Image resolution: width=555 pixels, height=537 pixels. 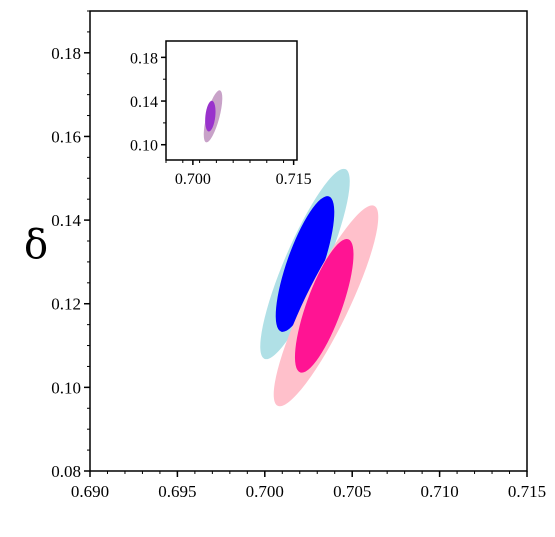 What do you see at coordinates (527, 491) in the screenshot?
I see `x-tick-label: 0.715` at bounding box center [527, 491].